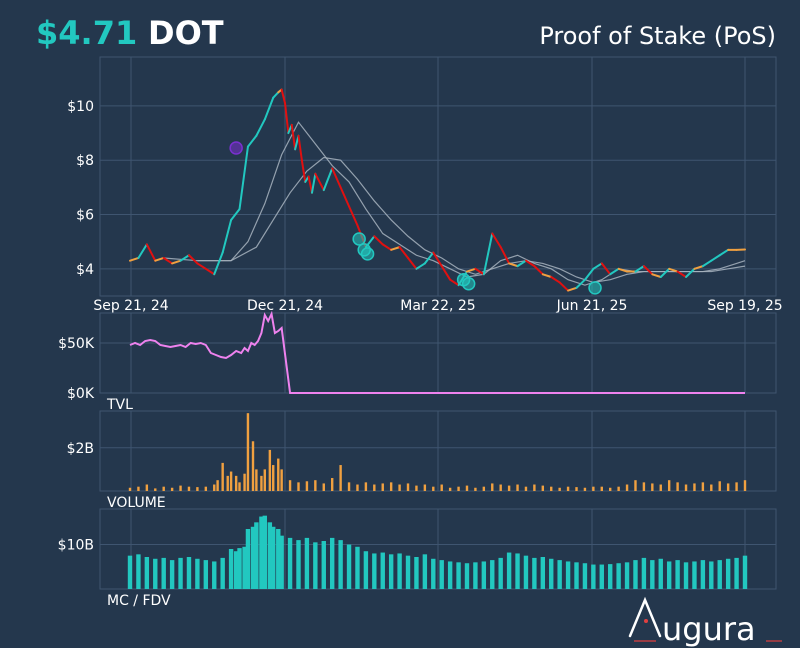 This screenshot has width=800, height=648. What do you see at coordinates (85, 161) in the screenshot?
I see `price-y-tick-label: $8` at bounding box center [85, 161].